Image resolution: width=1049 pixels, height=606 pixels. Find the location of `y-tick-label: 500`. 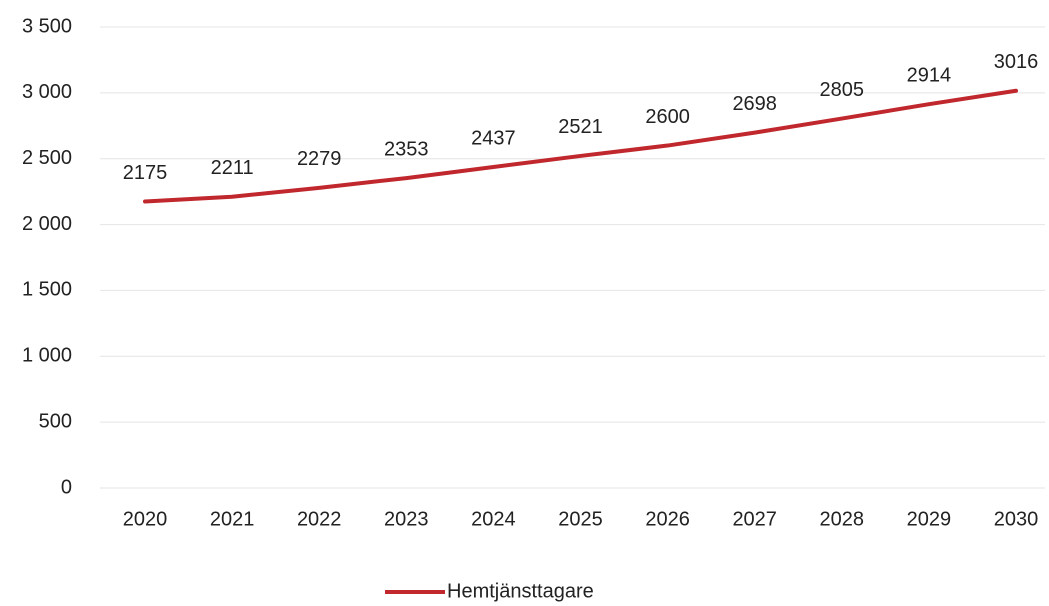

y-tick-label: 500 is located at coordinates (55, 421).